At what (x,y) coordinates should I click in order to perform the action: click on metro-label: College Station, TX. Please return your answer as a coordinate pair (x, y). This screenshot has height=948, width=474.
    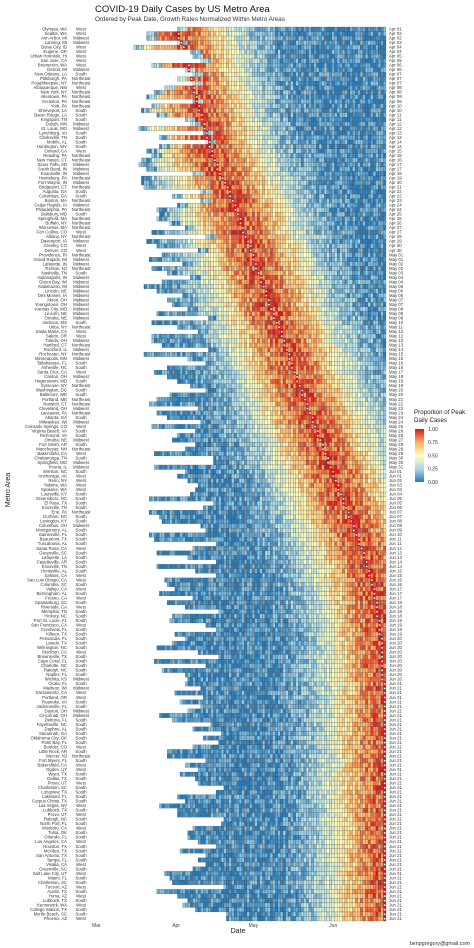
    Looking at the image, I should click on (48, 909).